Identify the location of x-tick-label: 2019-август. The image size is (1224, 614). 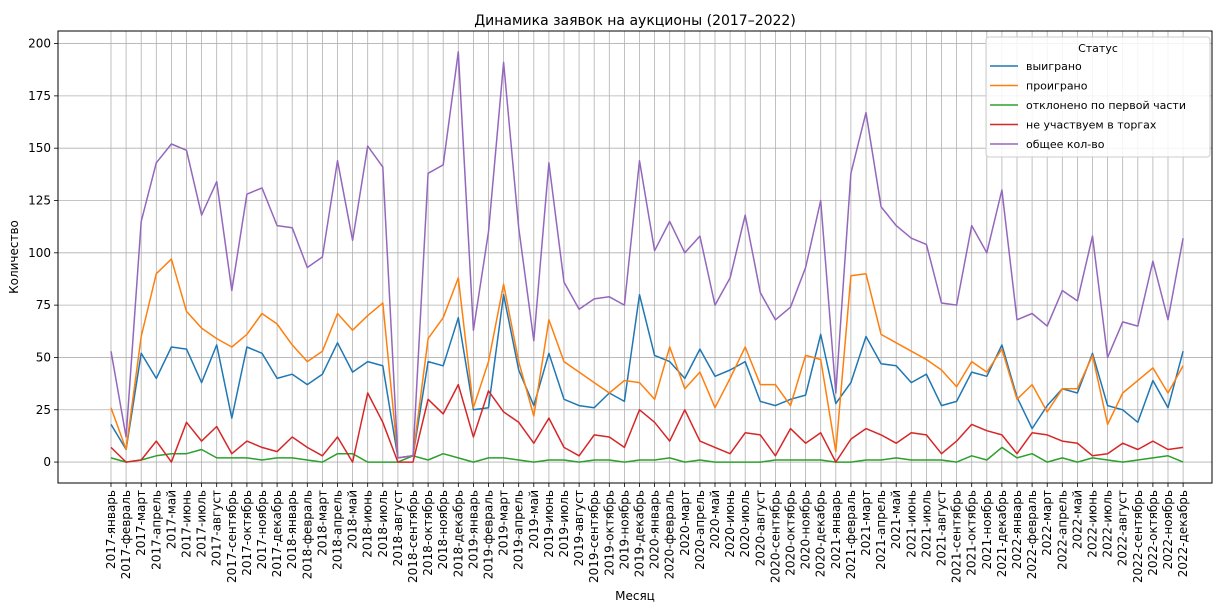
(579, 528).